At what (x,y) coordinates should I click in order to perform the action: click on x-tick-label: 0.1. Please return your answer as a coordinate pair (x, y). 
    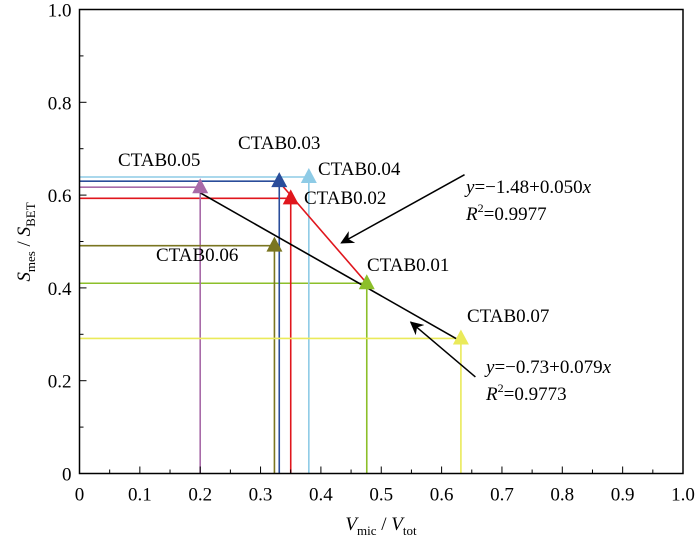
    Looking at the image, I should click on (140, 495).